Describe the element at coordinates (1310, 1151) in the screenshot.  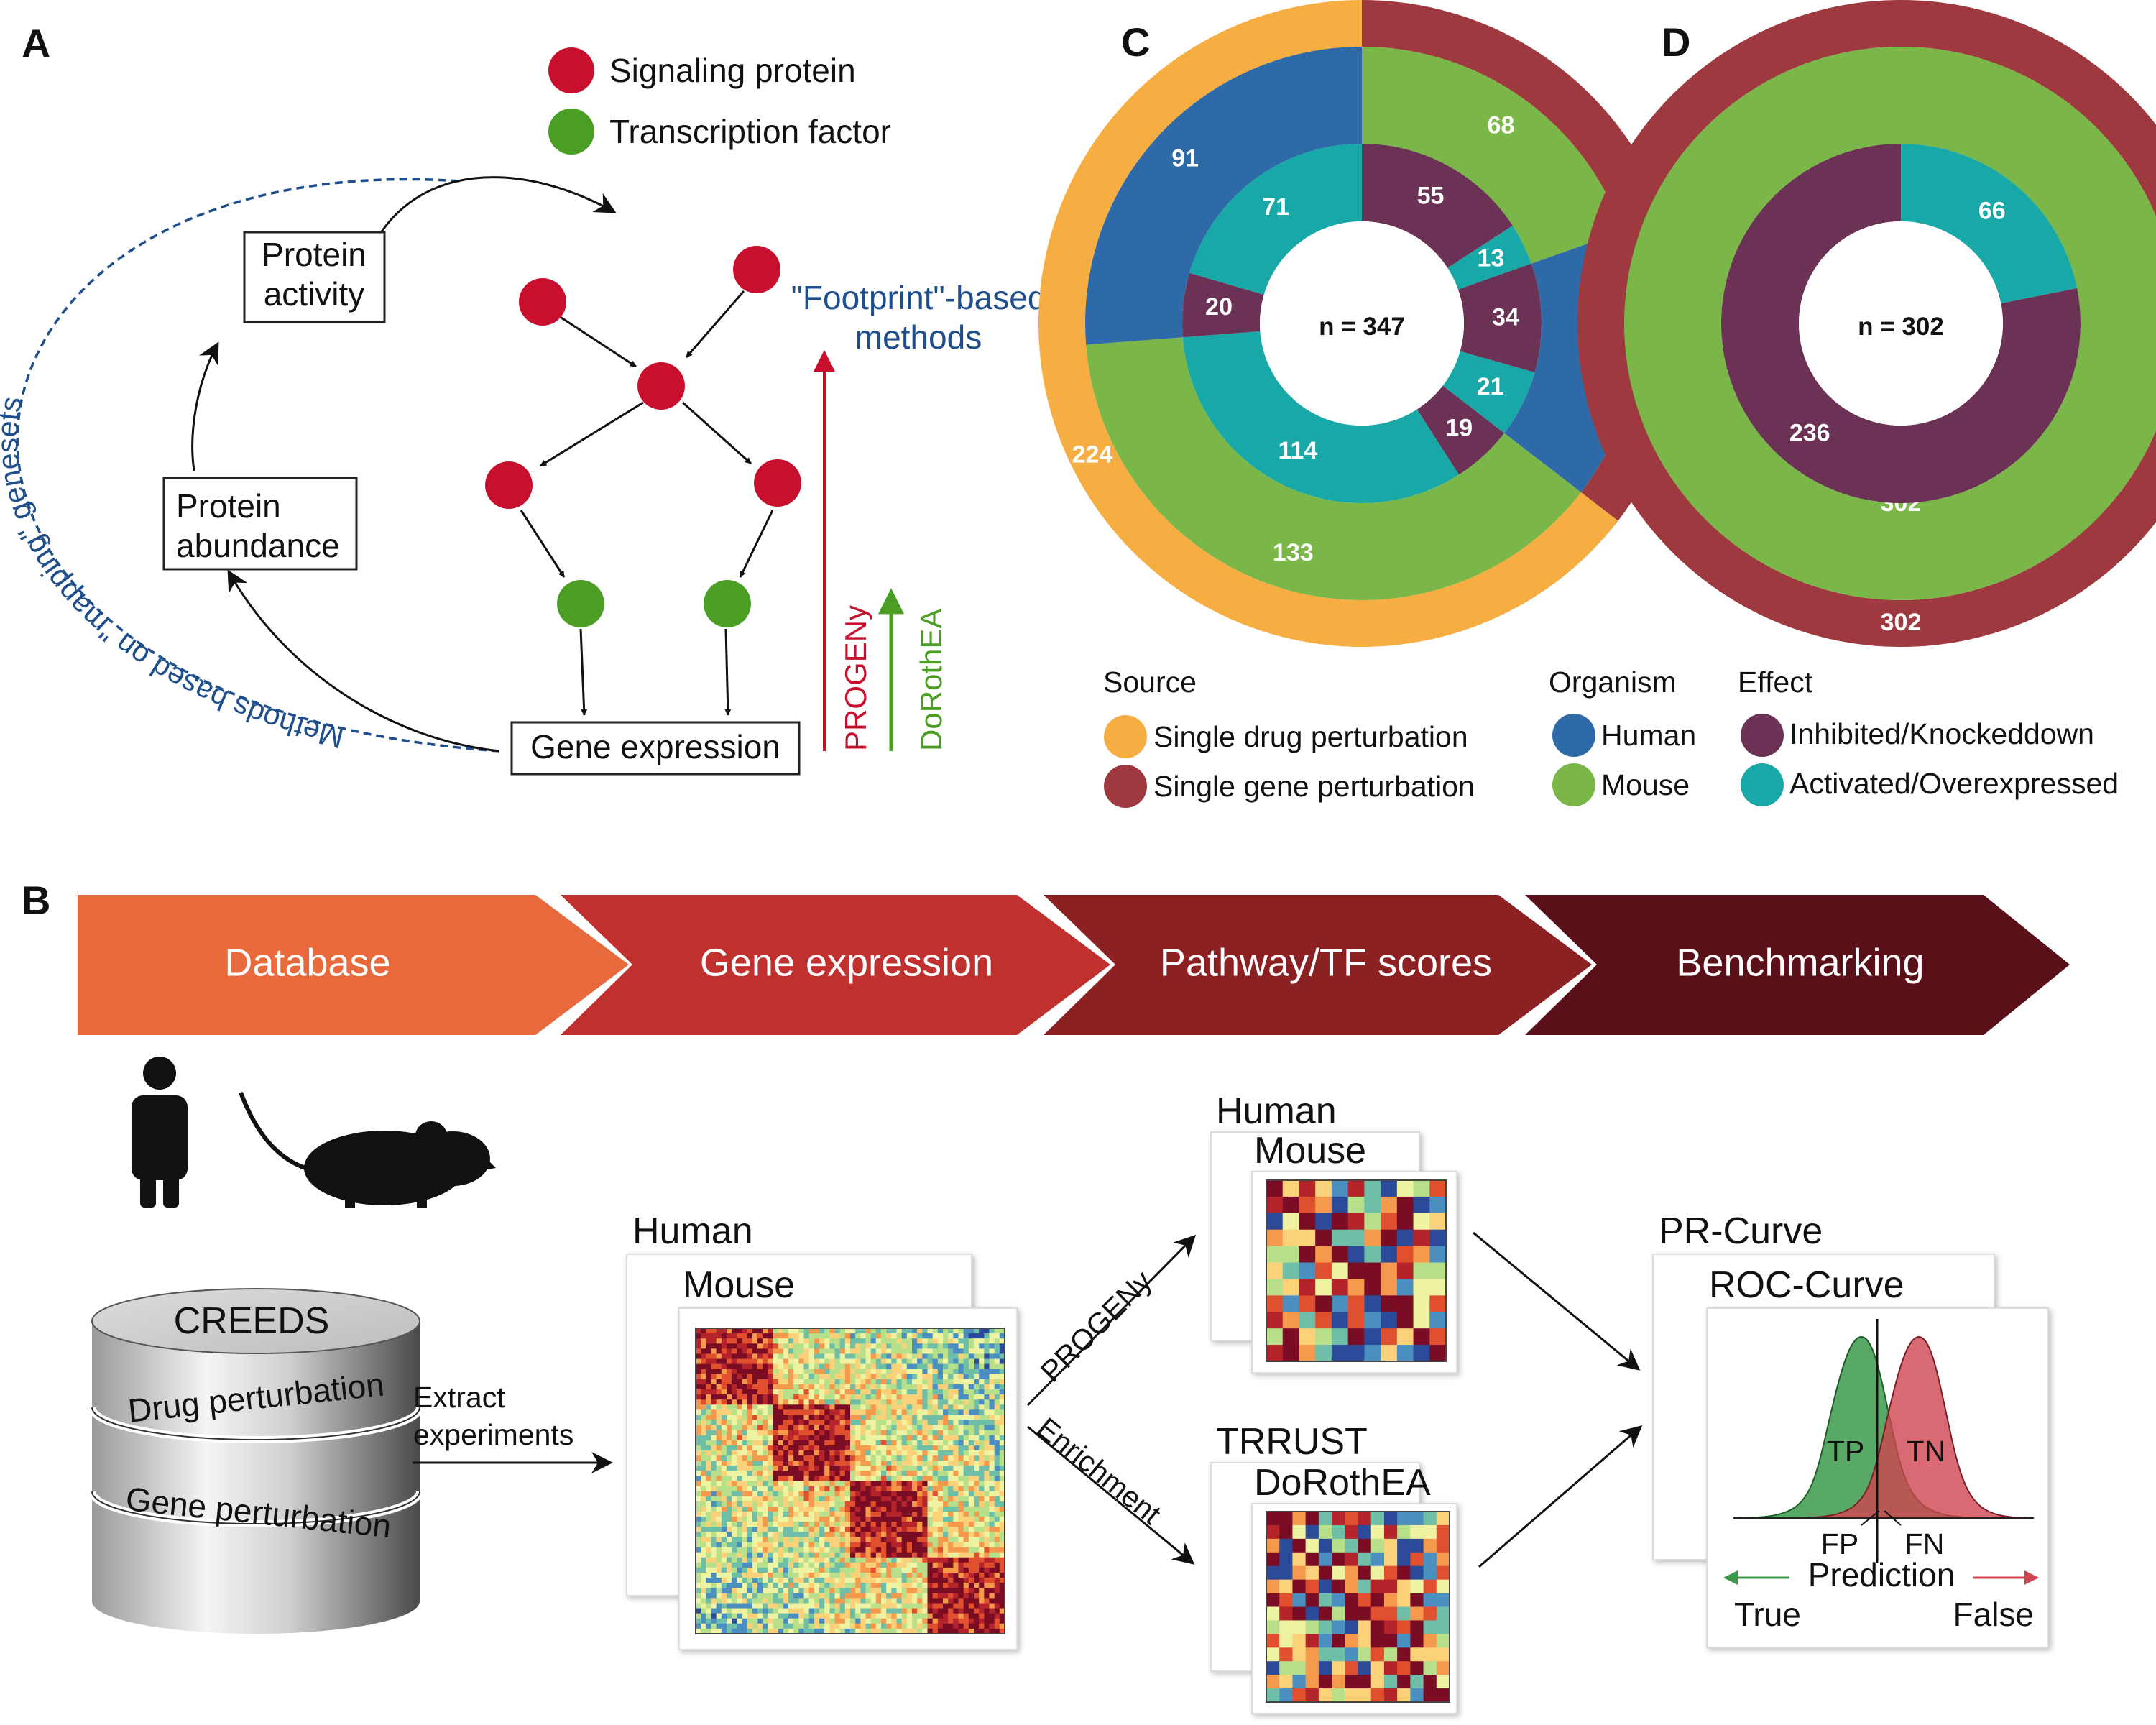
I see `pathway-mouse-label: Mouse` at that location.